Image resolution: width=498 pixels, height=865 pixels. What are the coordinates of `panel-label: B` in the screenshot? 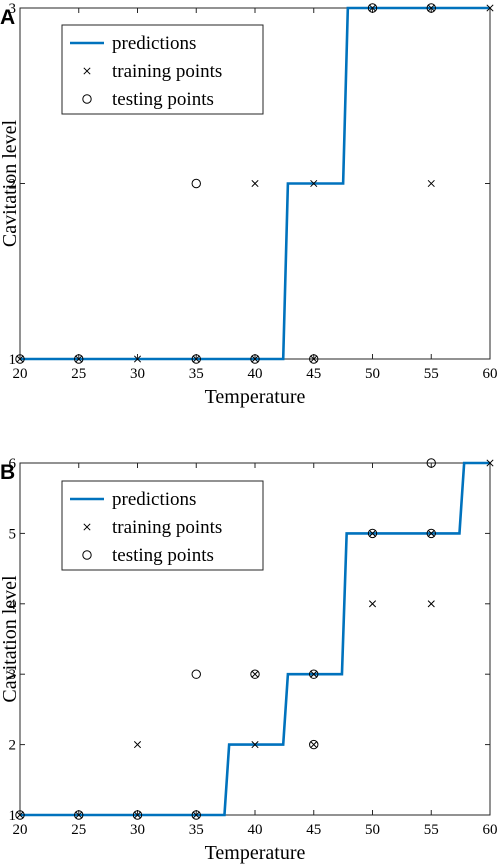 It's located at (7, 472).